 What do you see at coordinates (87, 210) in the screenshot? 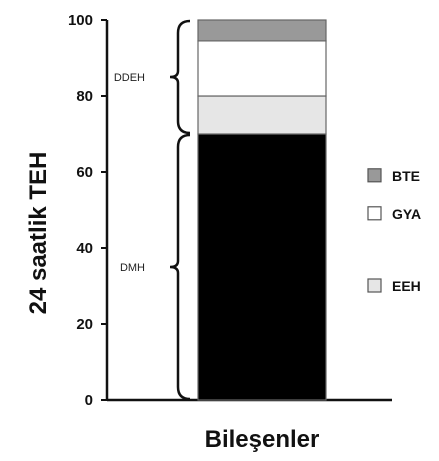
I see `y-ticks: 0 20 40 60 80 100` at bounding box center [87, 210].